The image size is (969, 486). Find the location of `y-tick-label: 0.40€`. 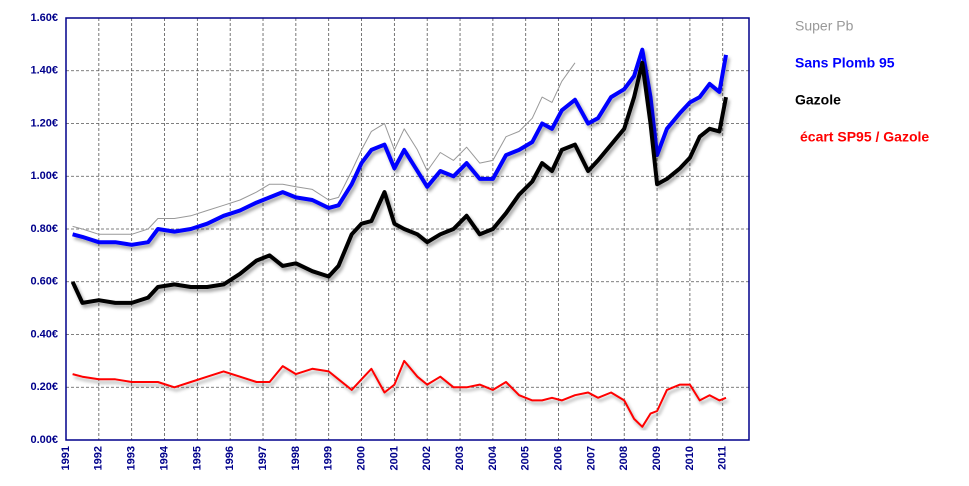

y-tick-label: 0.40€ is located at coordinates (44, 334).